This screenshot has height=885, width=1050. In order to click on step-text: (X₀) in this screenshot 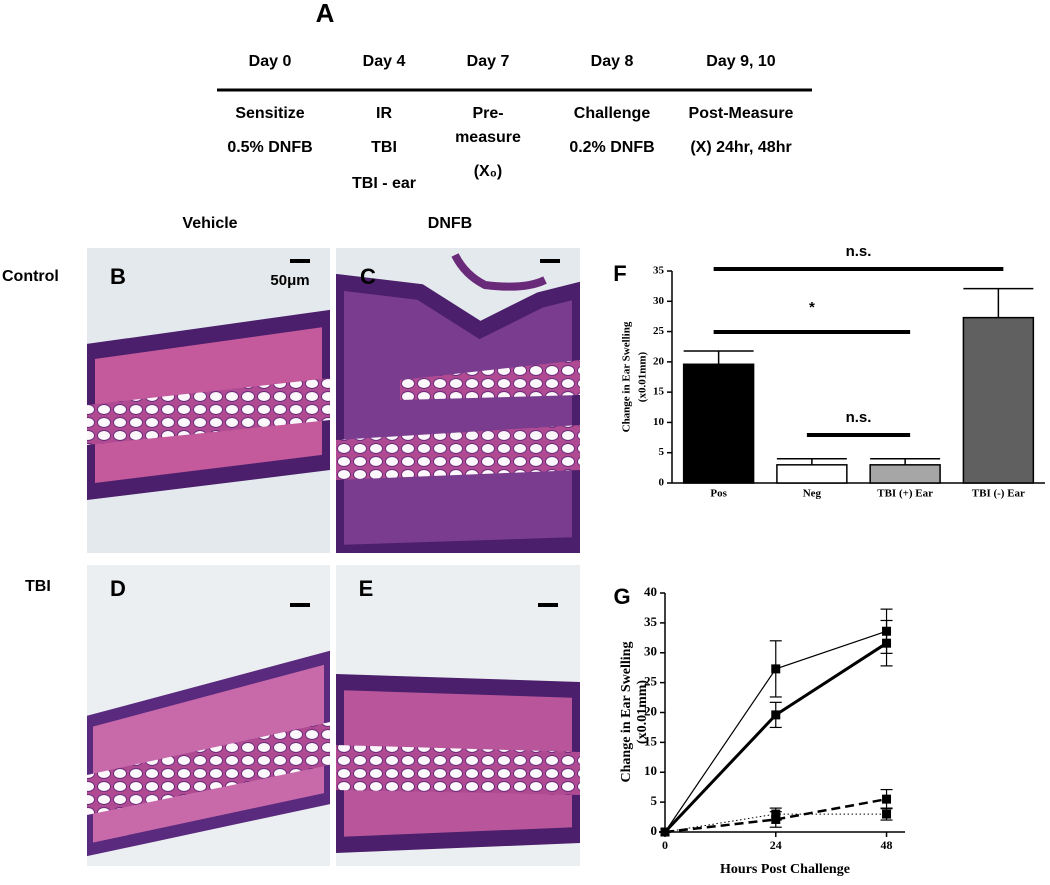, I will do `click(488, 171)`.